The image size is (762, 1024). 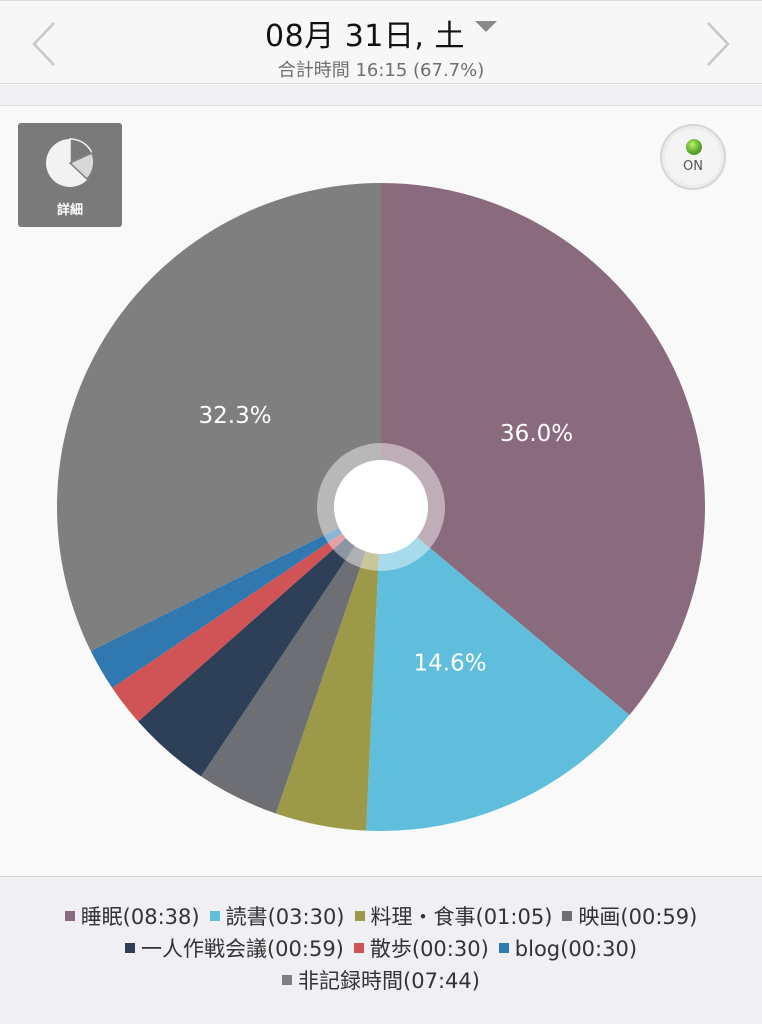 I want to click on legend-label: 散歩(00:30), so click(x=429, y=949).